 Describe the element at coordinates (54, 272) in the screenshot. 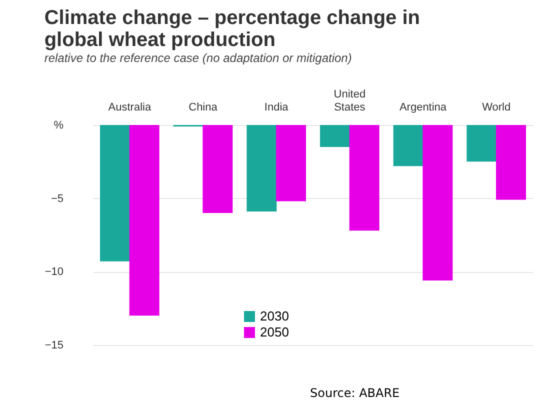

I see `y-tick-label: −10` at that location.